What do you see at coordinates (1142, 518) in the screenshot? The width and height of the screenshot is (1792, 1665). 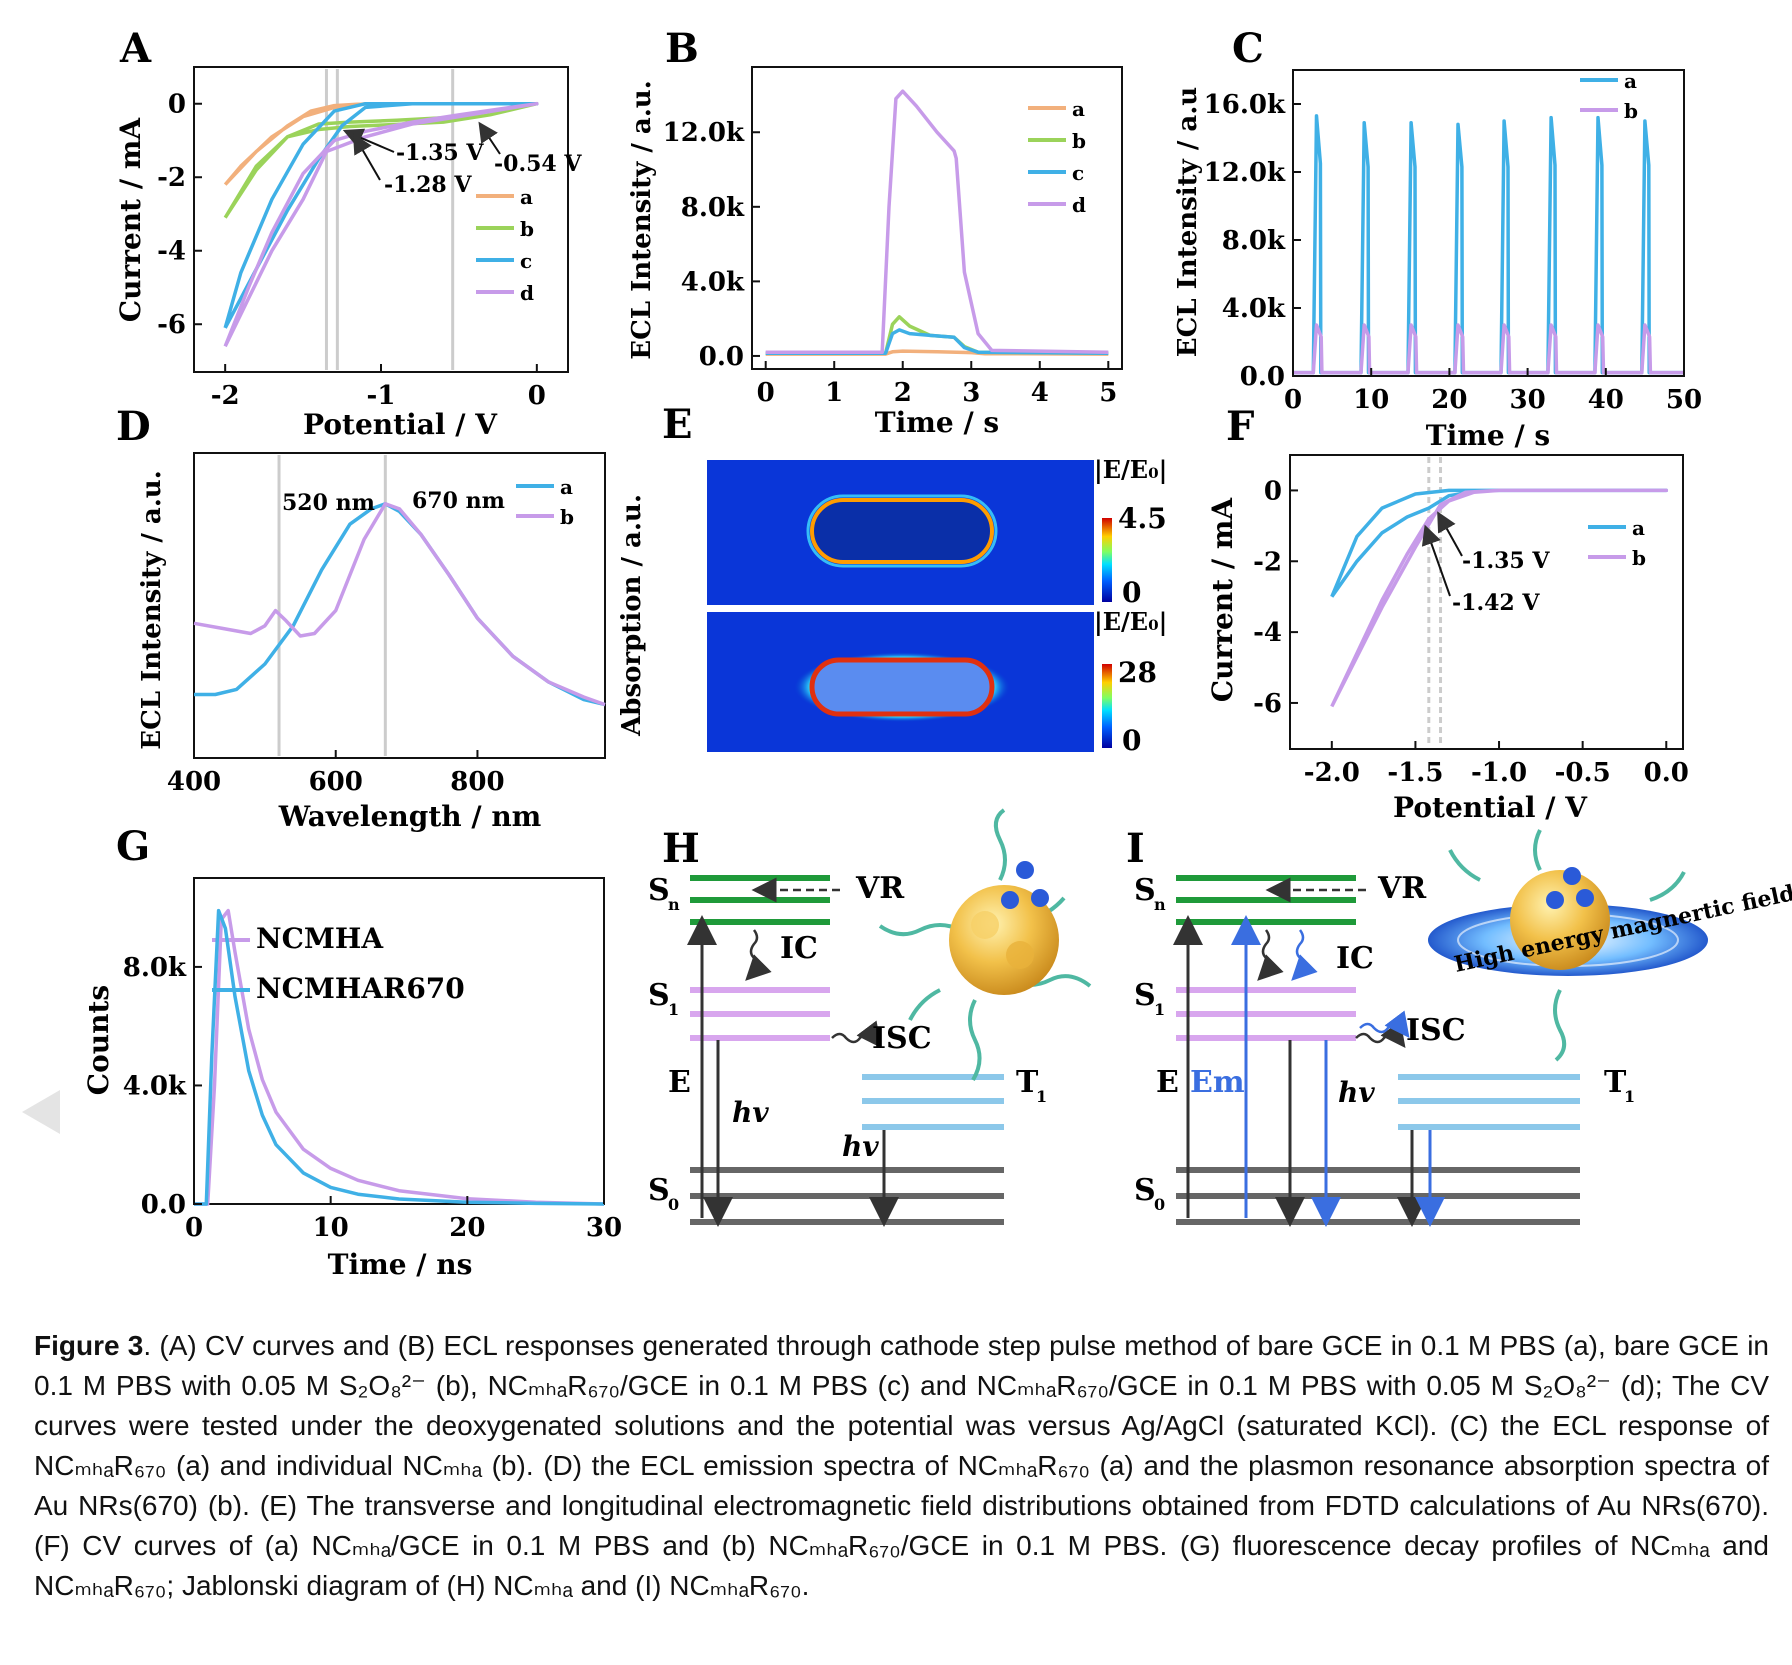 I see `colorbar-max: 4.5` at bounding box center [1142, 518].